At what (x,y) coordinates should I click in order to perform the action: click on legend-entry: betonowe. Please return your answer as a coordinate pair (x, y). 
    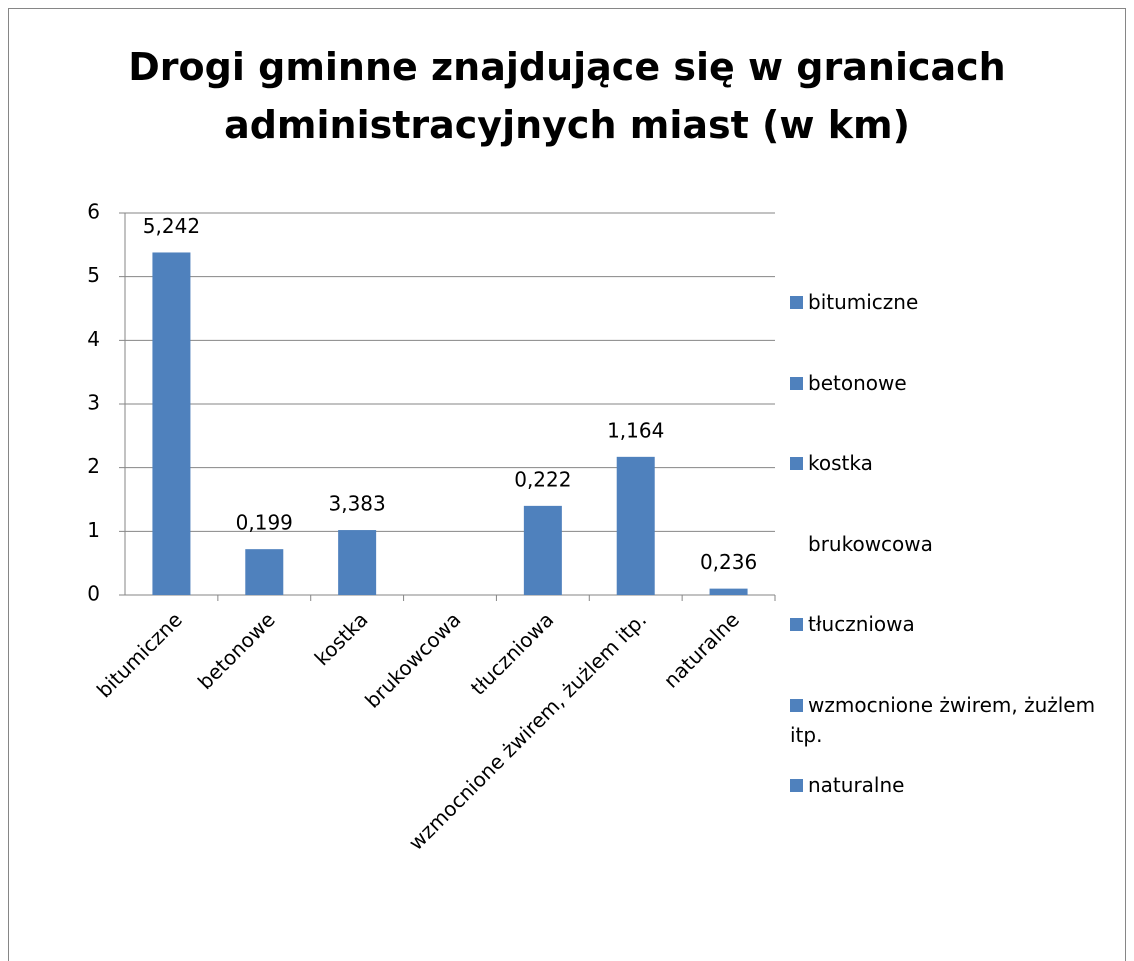
    Looking at the image, I should click on (959, 383).